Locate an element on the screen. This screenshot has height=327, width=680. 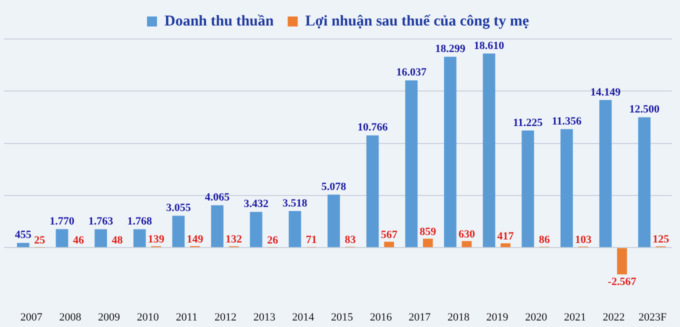
x-tick-label: 2016 is located at coordinates (381, 317).